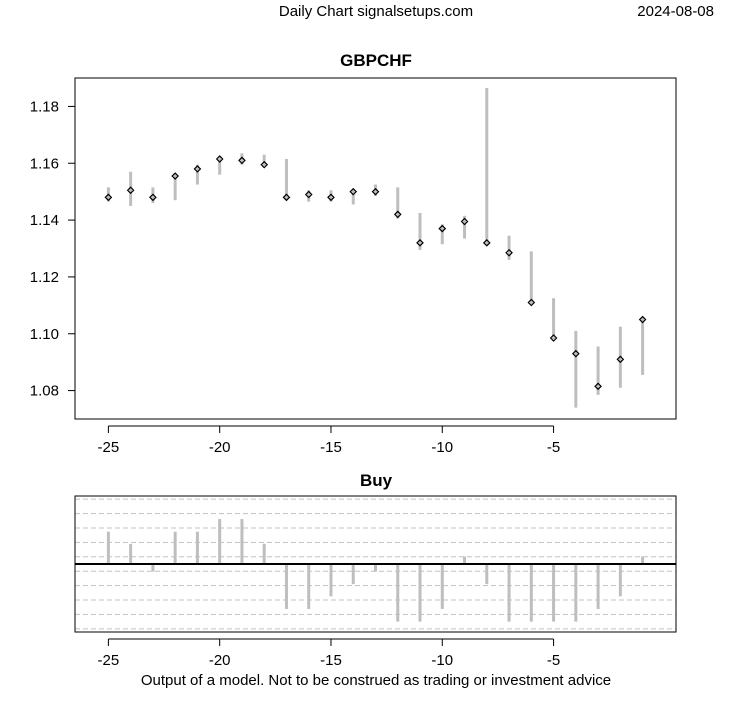 This screenshot has height=708, width=753. What do you see at coordinates (44, 334) in the screenshot?
I see `price-y-tick-label: 1.10` at bounding box center [44, 334].